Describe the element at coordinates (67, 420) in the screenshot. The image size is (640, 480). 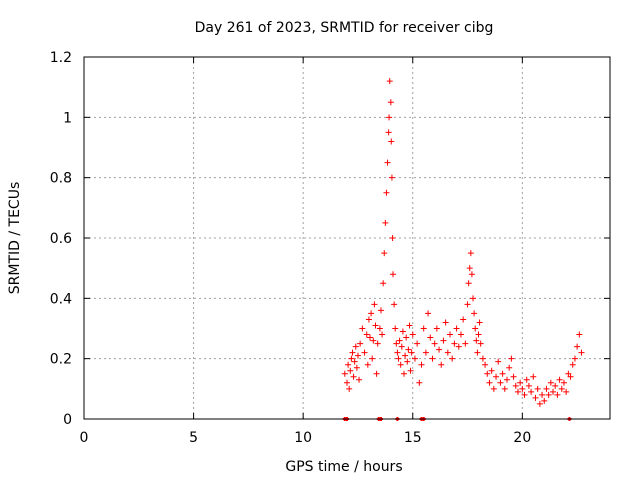
I see `y-tick-label: 0` at that location.